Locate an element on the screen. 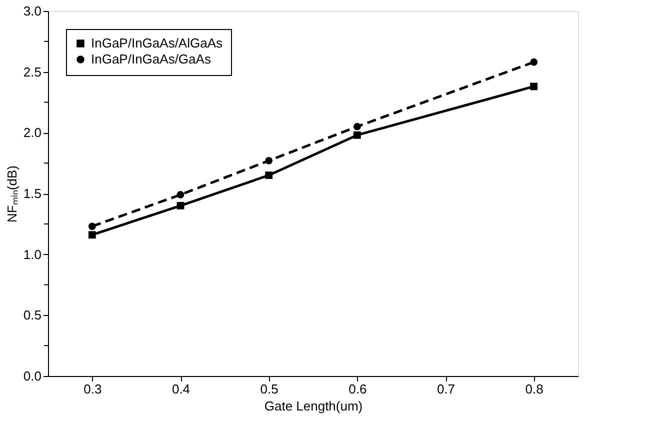  y-tick-label: 1.5 is located at coordinates (32, 193).